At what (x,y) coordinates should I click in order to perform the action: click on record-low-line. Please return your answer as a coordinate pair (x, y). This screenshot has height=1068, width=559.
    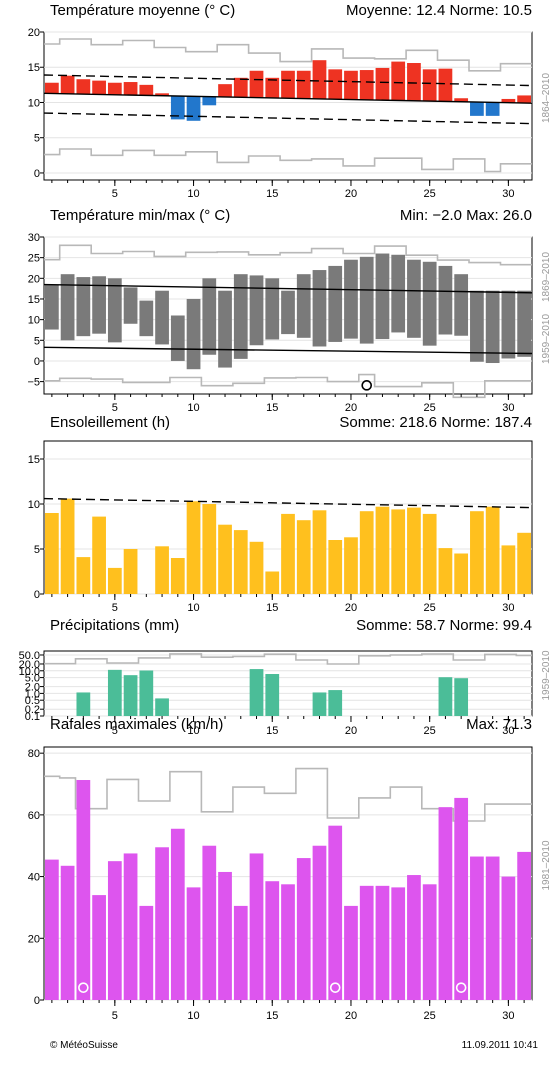
    Looking at the image, I should click on (288, 160).